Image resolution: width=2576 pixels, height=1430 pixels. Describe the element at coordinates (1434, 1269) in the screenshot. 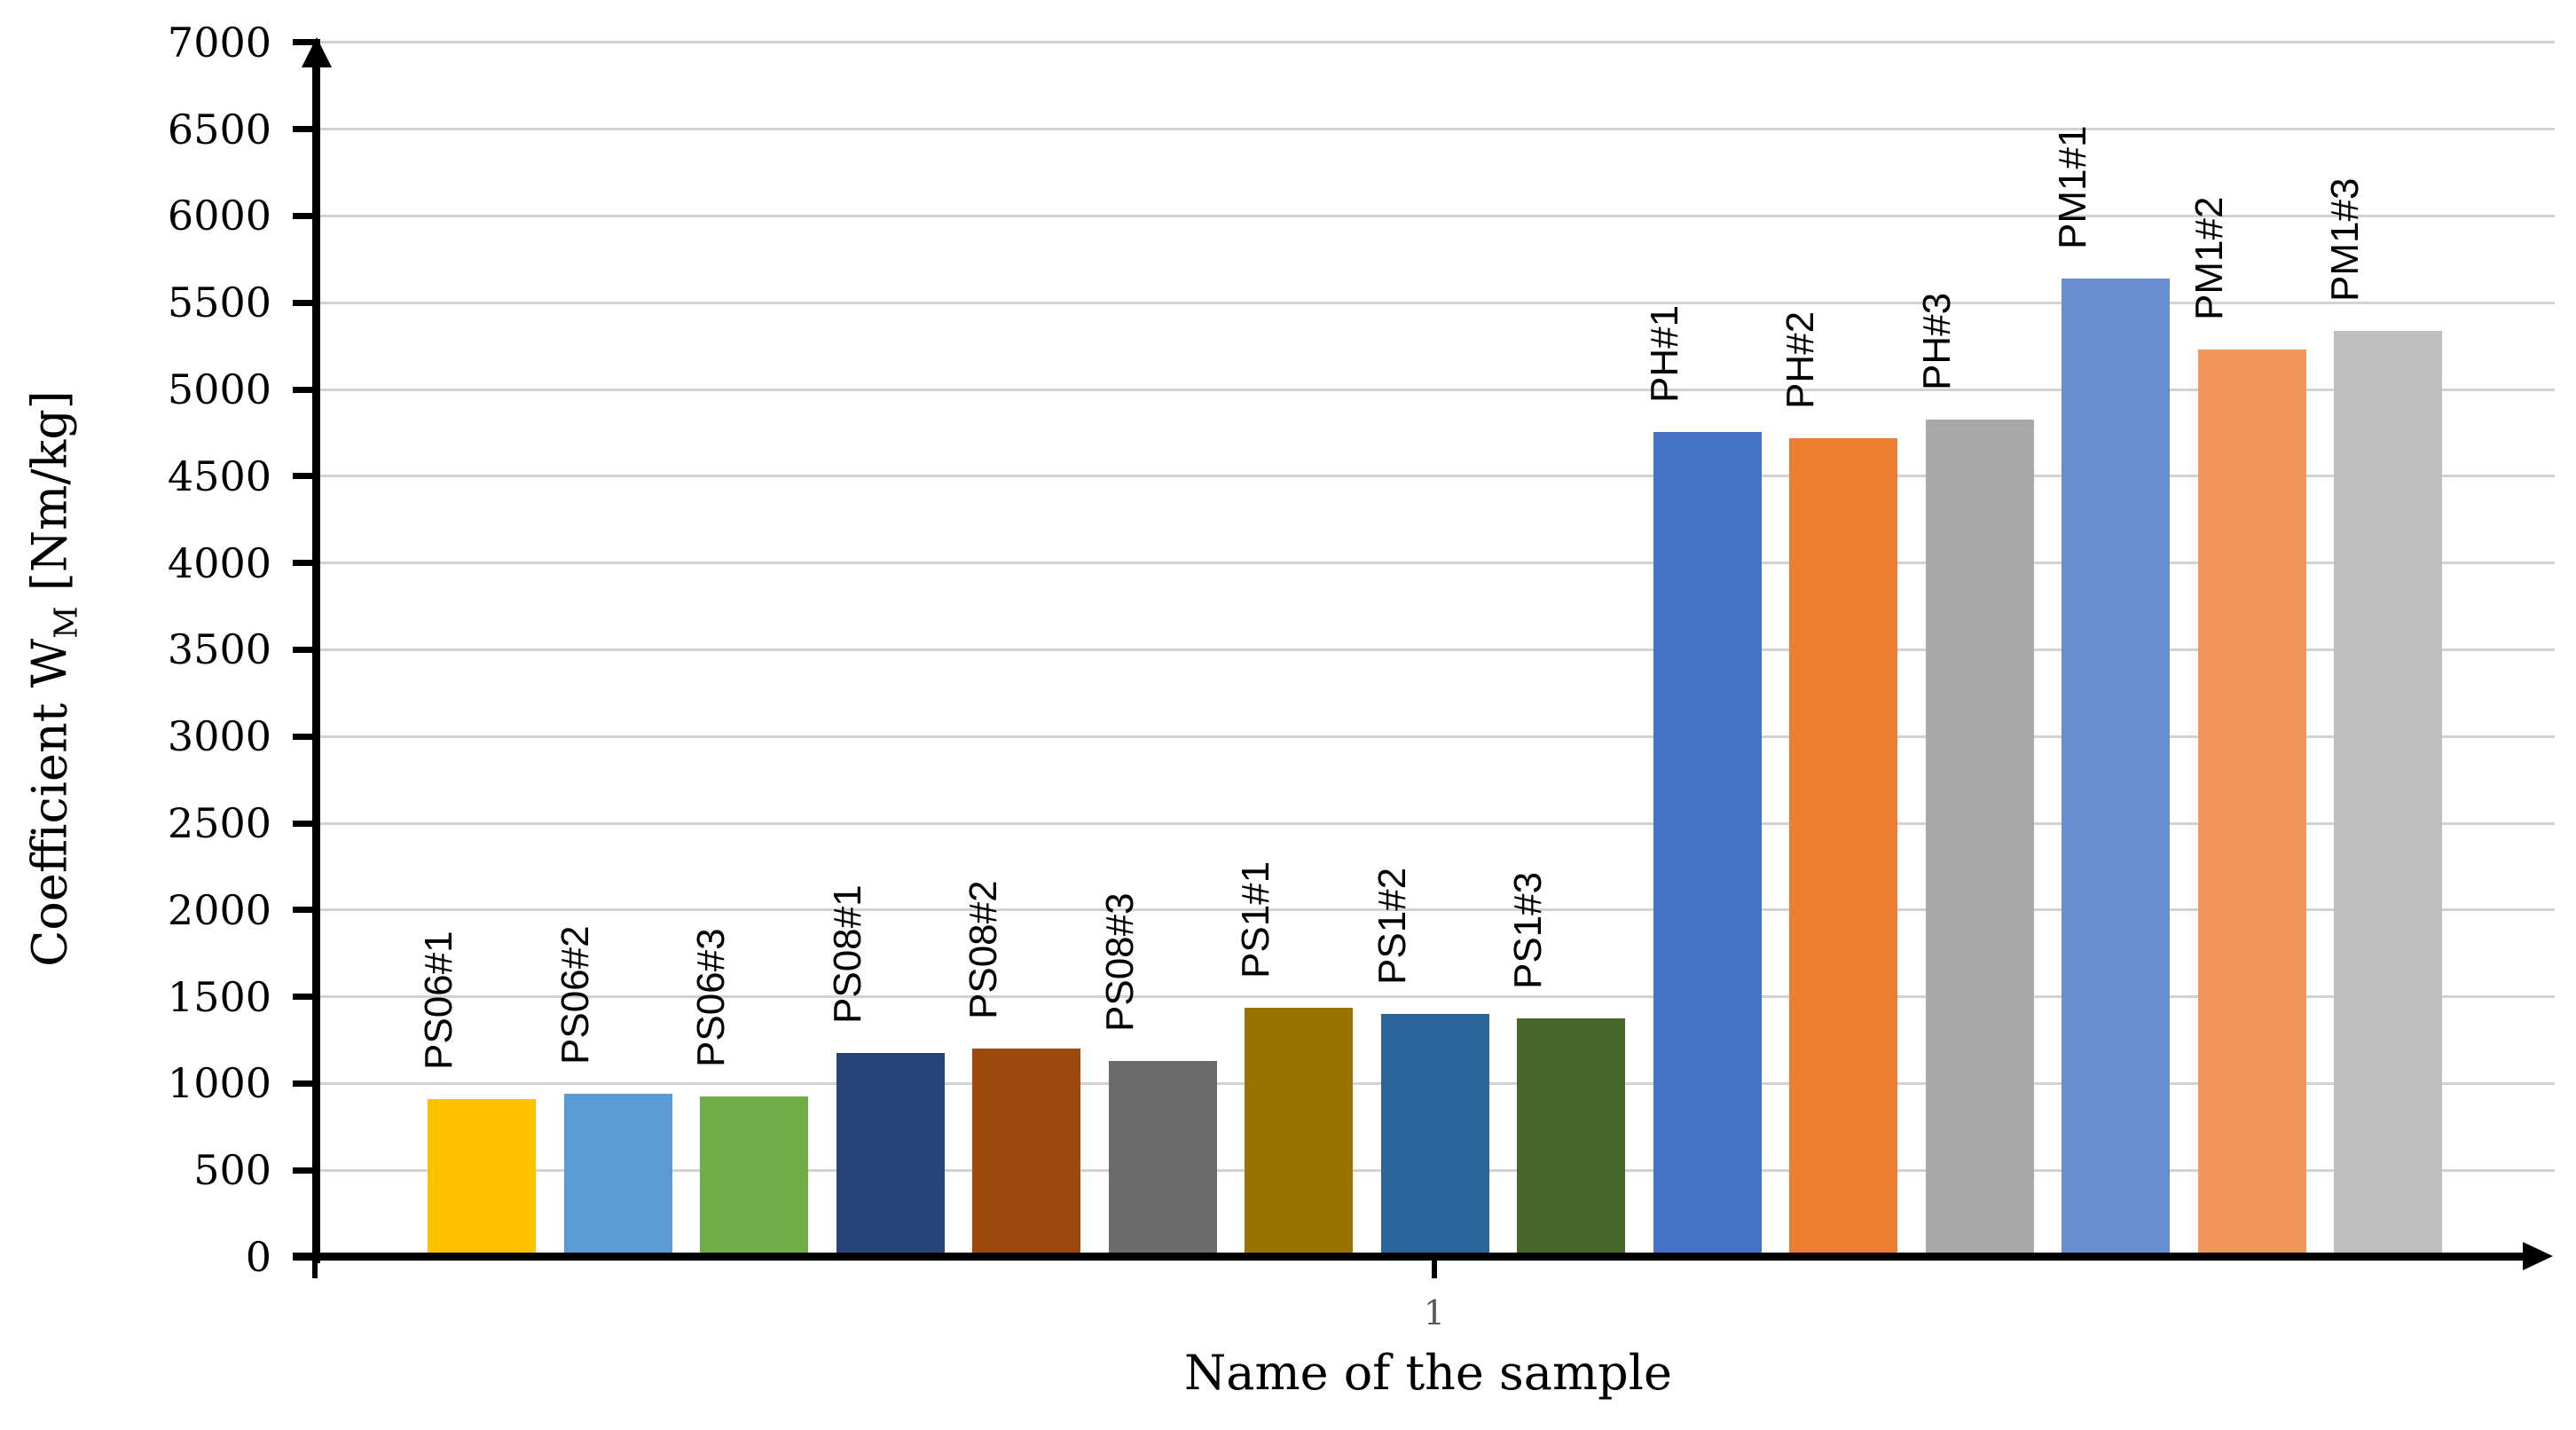

I see `x-axis-center-tick` at that location.